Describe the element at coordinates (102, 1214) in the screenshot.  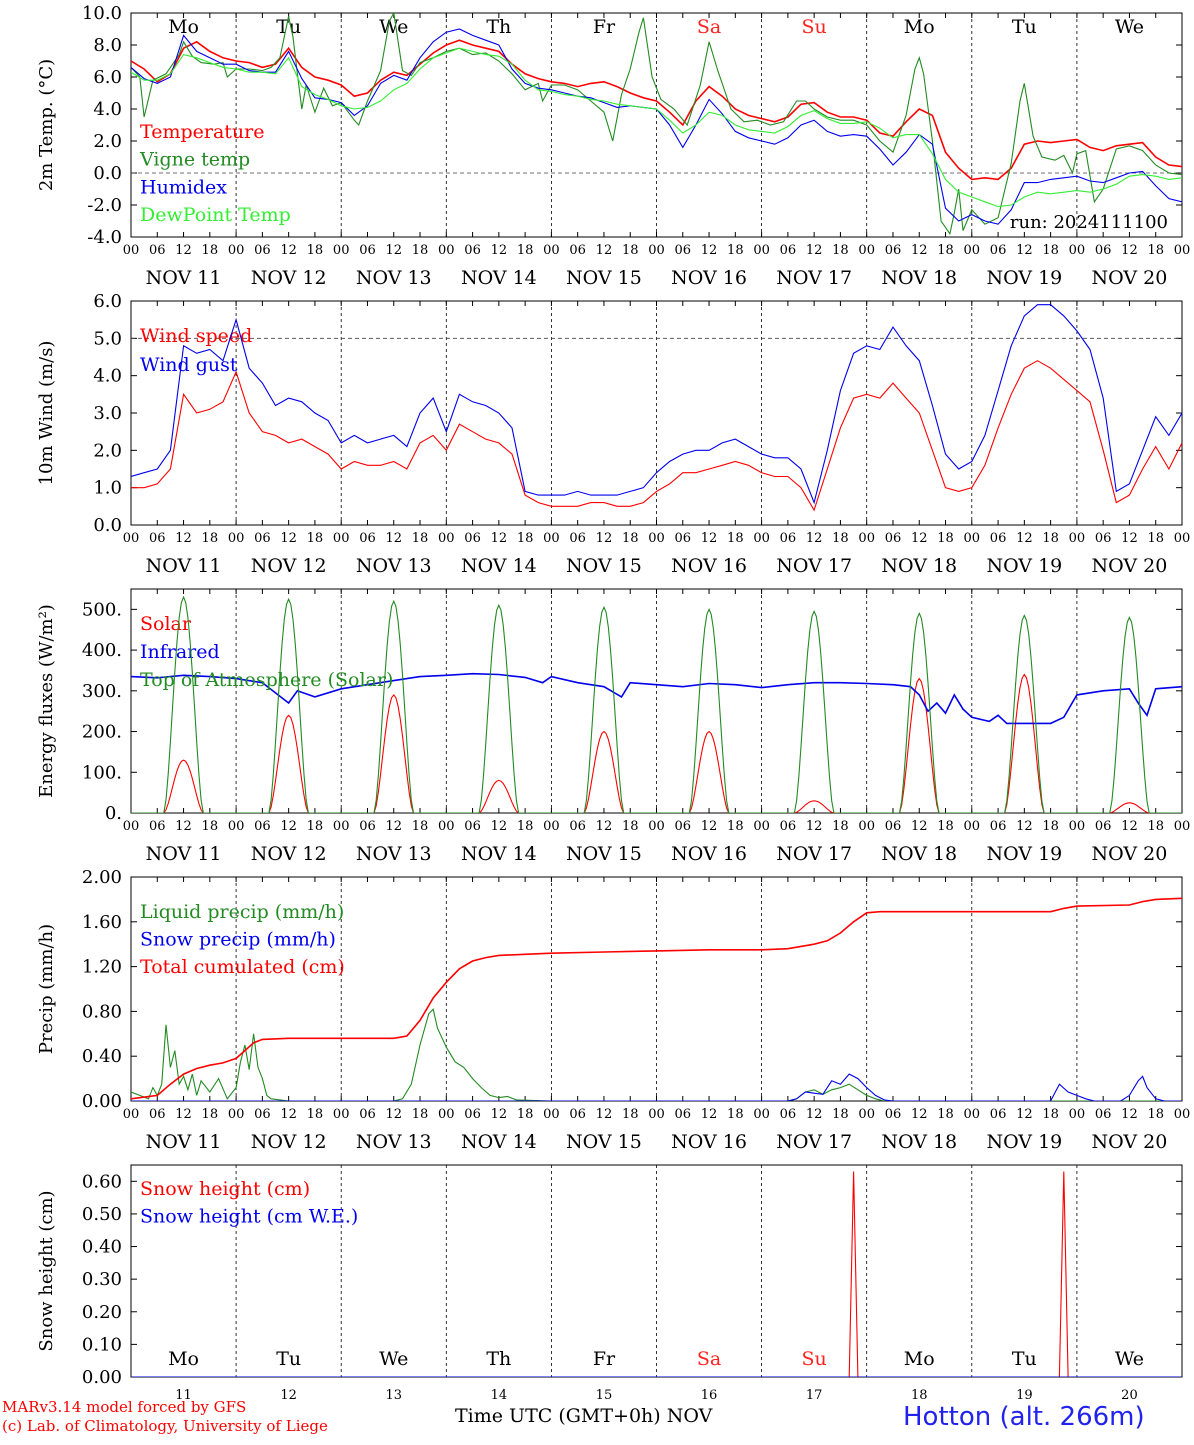
I see `y-tick-label-4-5: 0.50` at that location.